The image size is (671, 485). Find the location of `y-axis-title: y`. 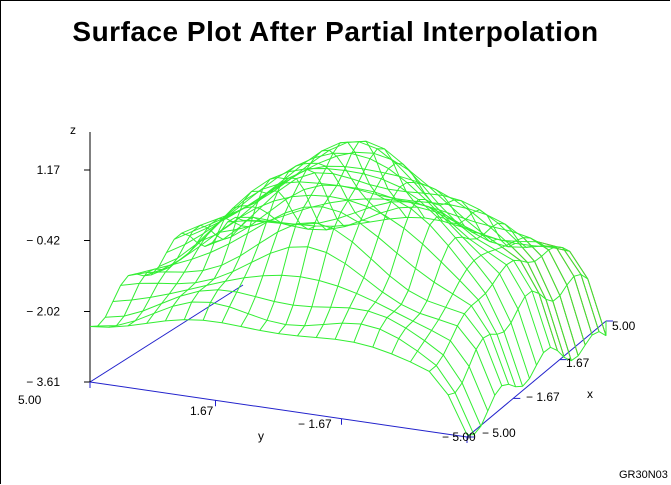

y-axis-title: y is located at coordinates (261, 436).